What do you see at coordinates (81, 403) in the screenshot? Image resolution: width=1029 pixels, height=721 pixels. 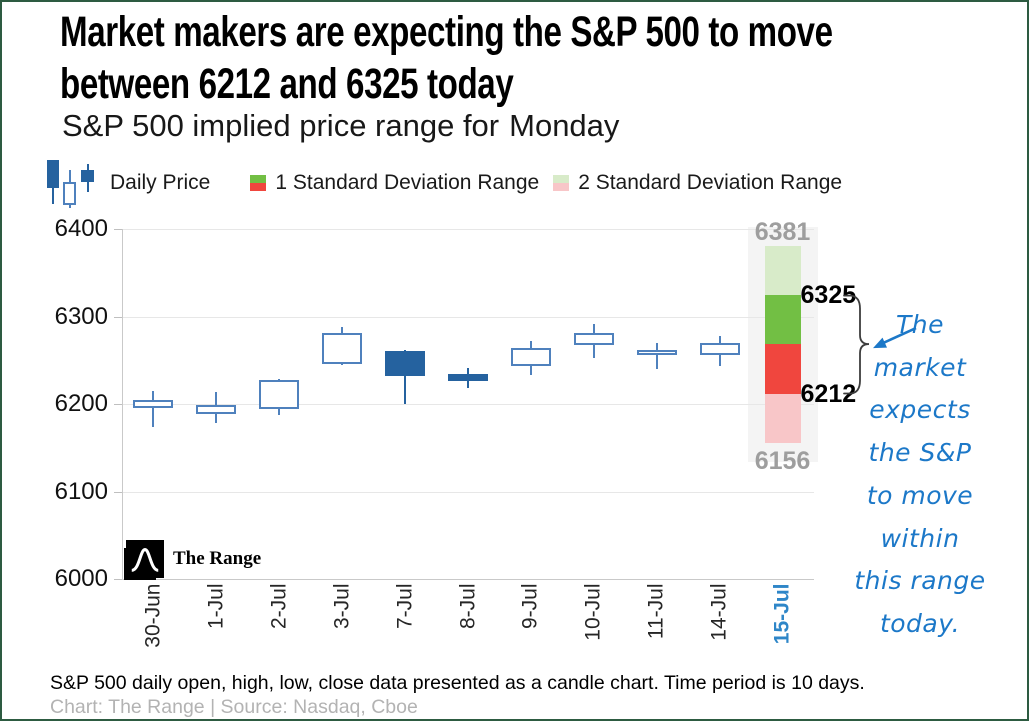 I see `y-axis-label: 6200` at bounding box center [81, 403].